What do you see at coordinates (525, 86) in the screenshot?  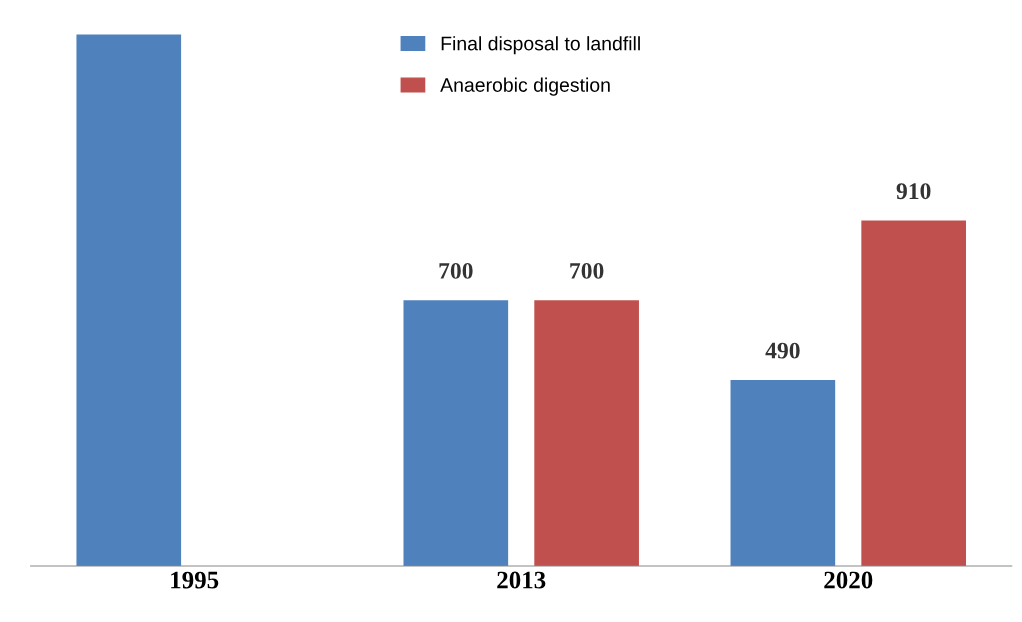 I see `legend-label: Anaerobic digestion` at bounding box center [525, 86].